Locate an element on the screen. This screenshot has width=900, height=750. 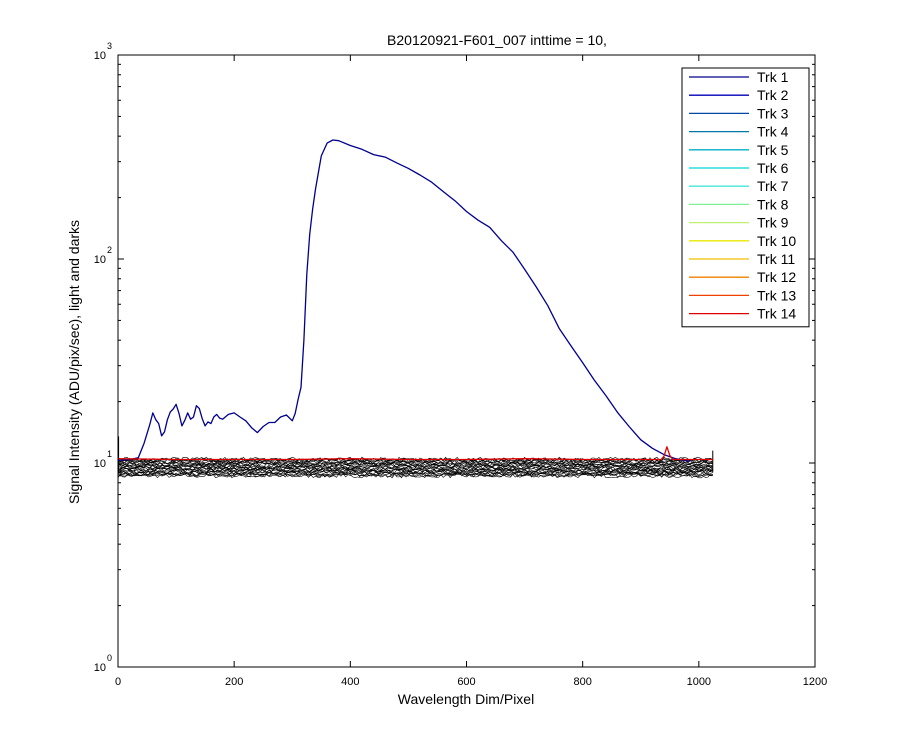
legend-label: Trk 13 is located at coordinates (776, 295).